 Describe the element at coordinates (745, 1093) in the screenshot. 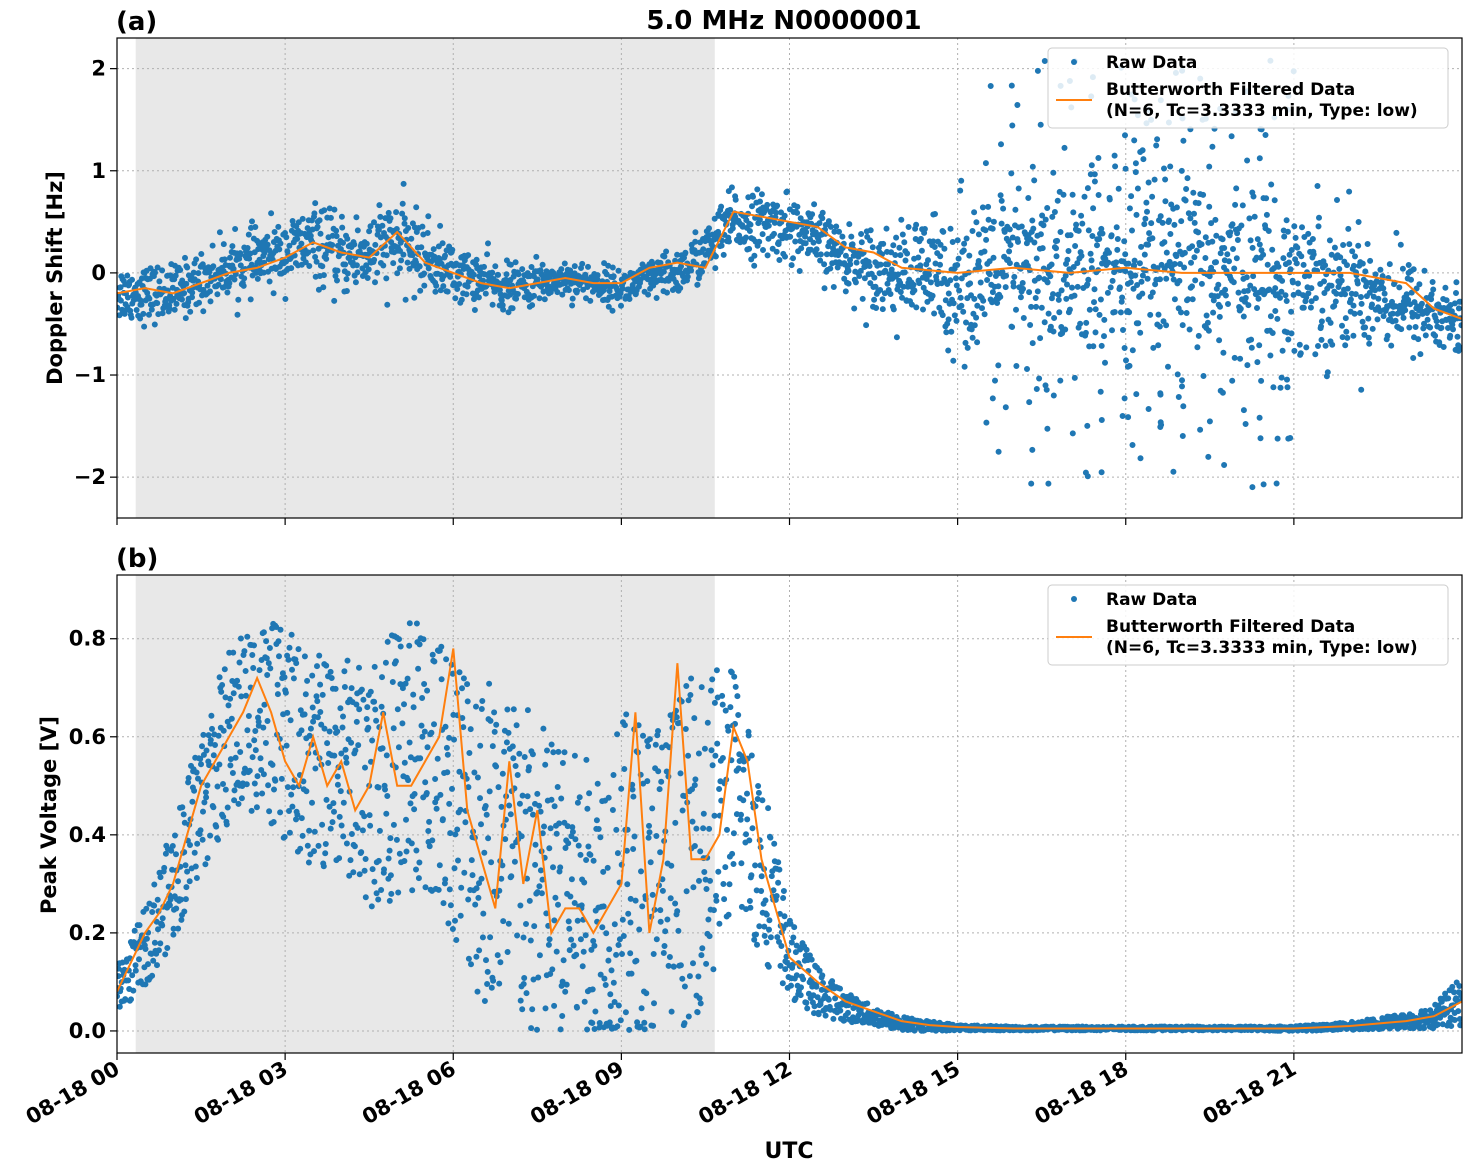

I see `x-tick-label: 08-18 12` at that location.